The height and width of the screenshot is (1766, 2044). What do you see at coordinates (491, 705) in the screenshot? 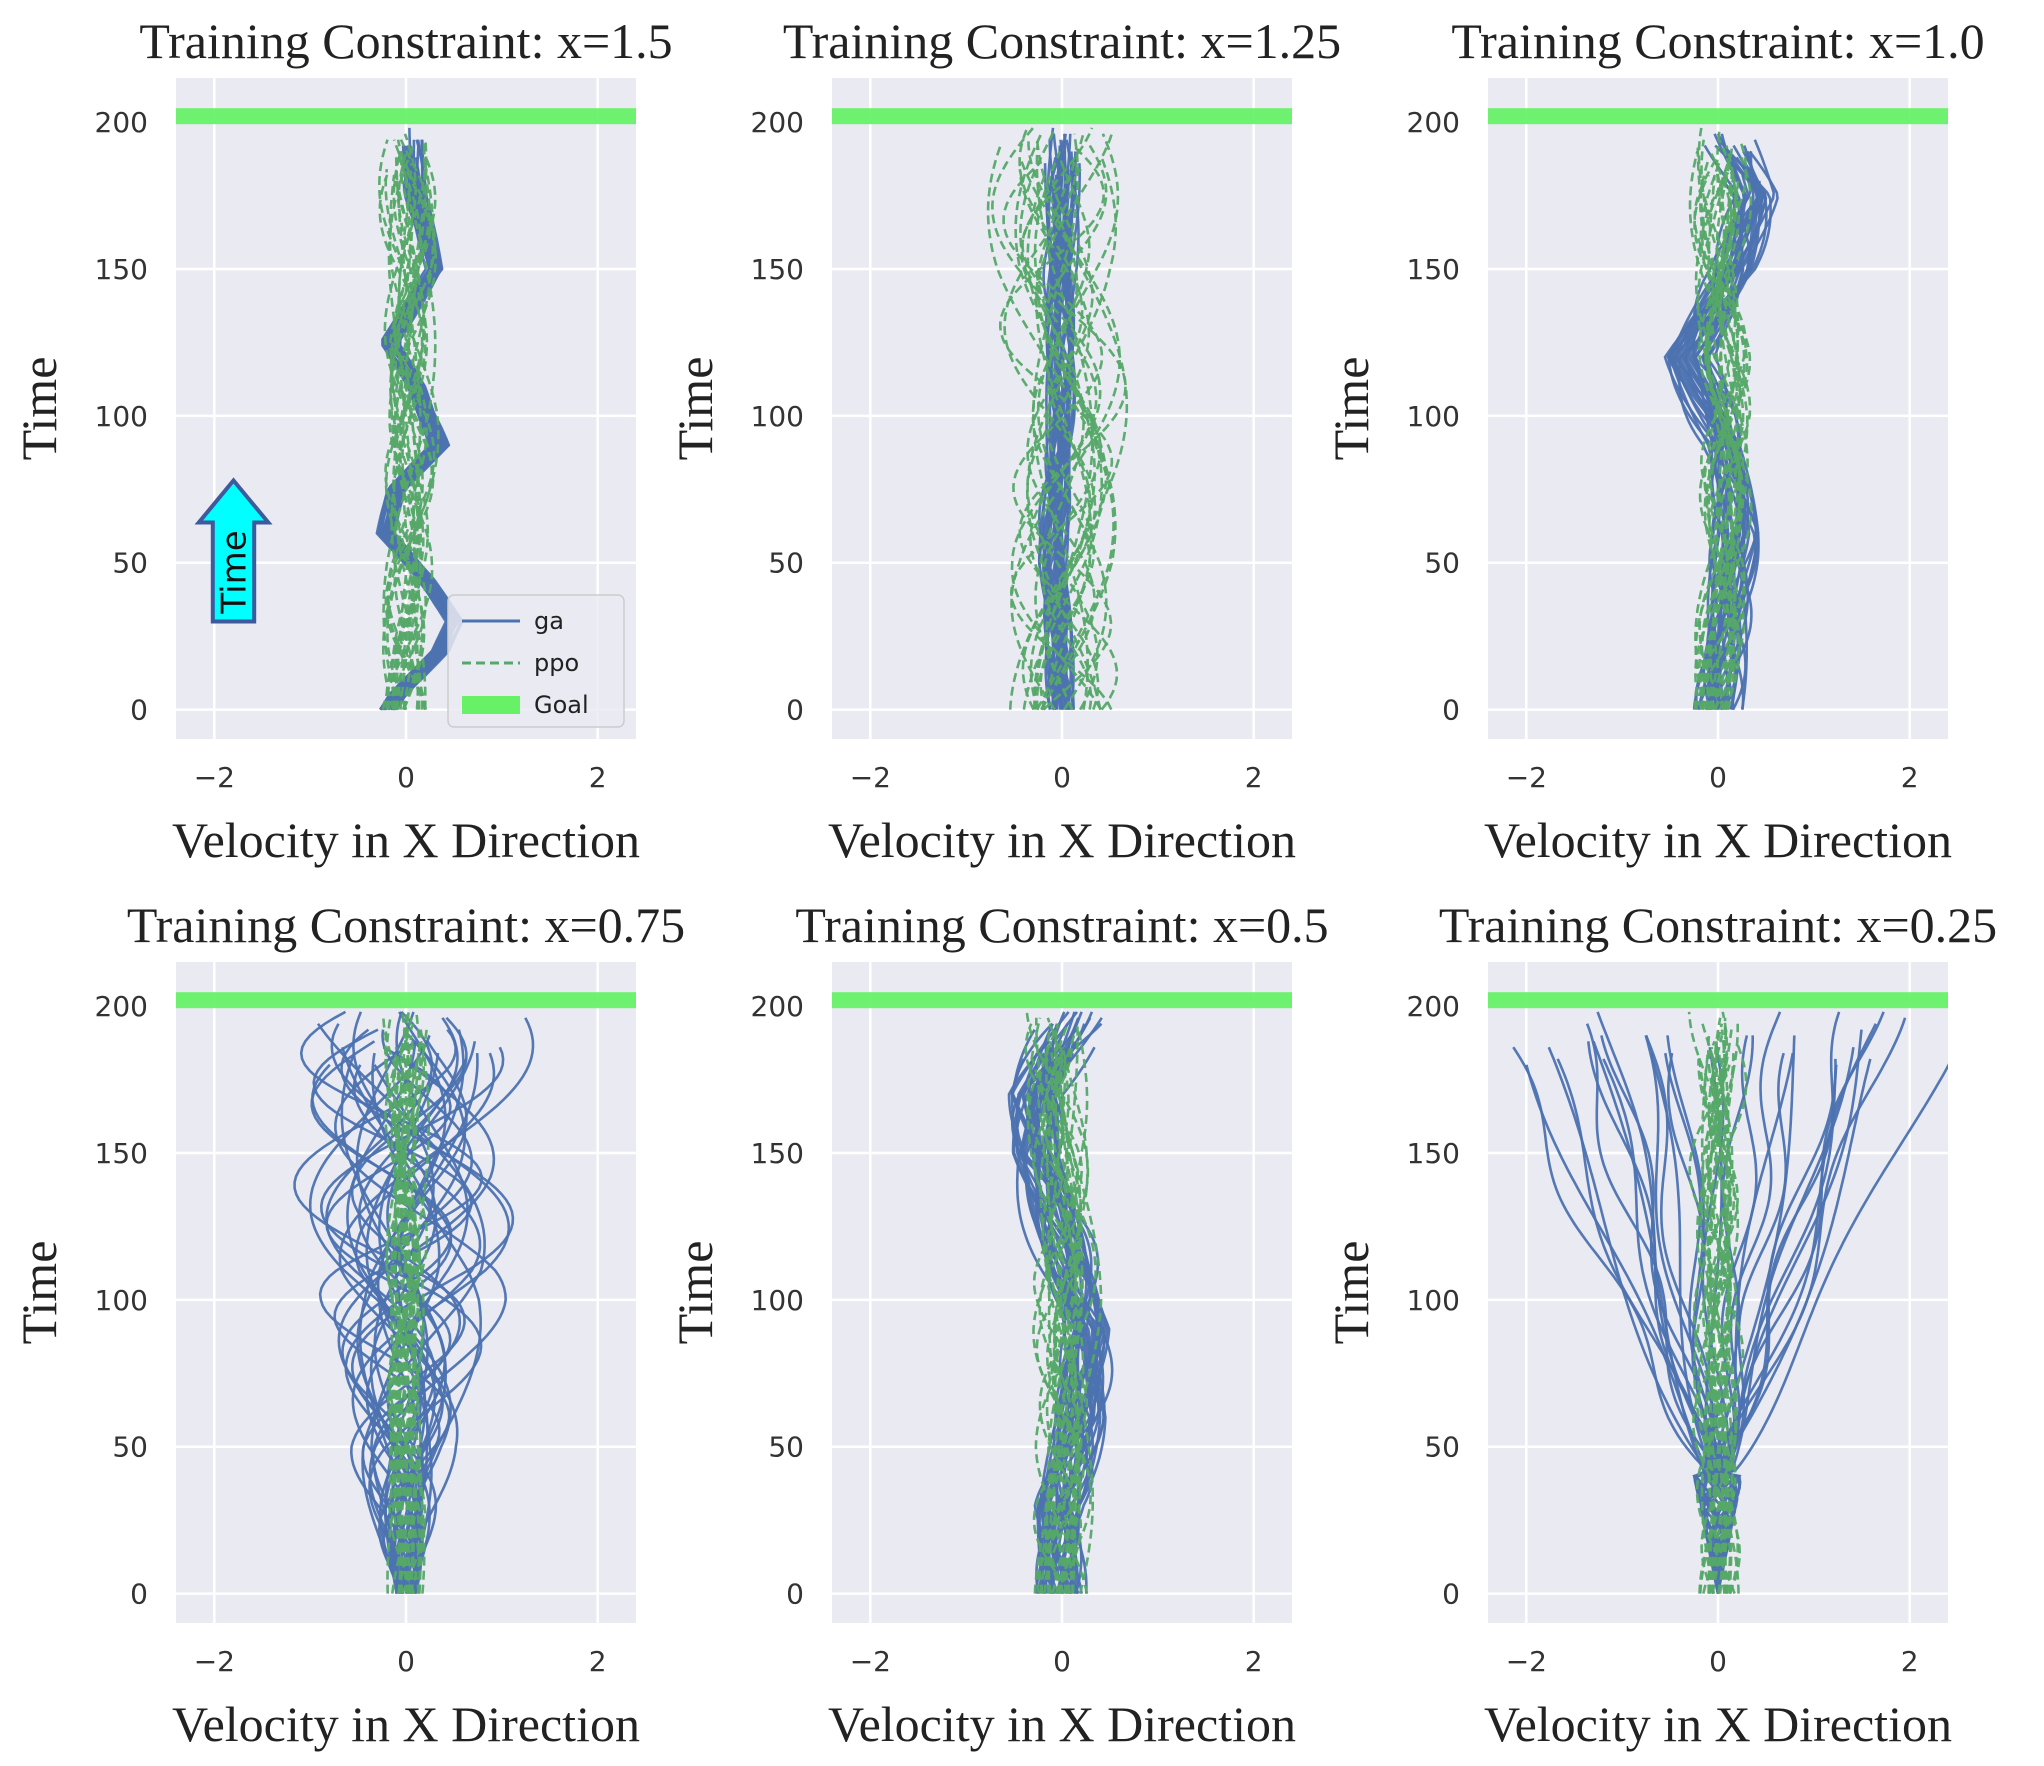
I see `legend-swatch-goal` at bounding box center [491, 705].